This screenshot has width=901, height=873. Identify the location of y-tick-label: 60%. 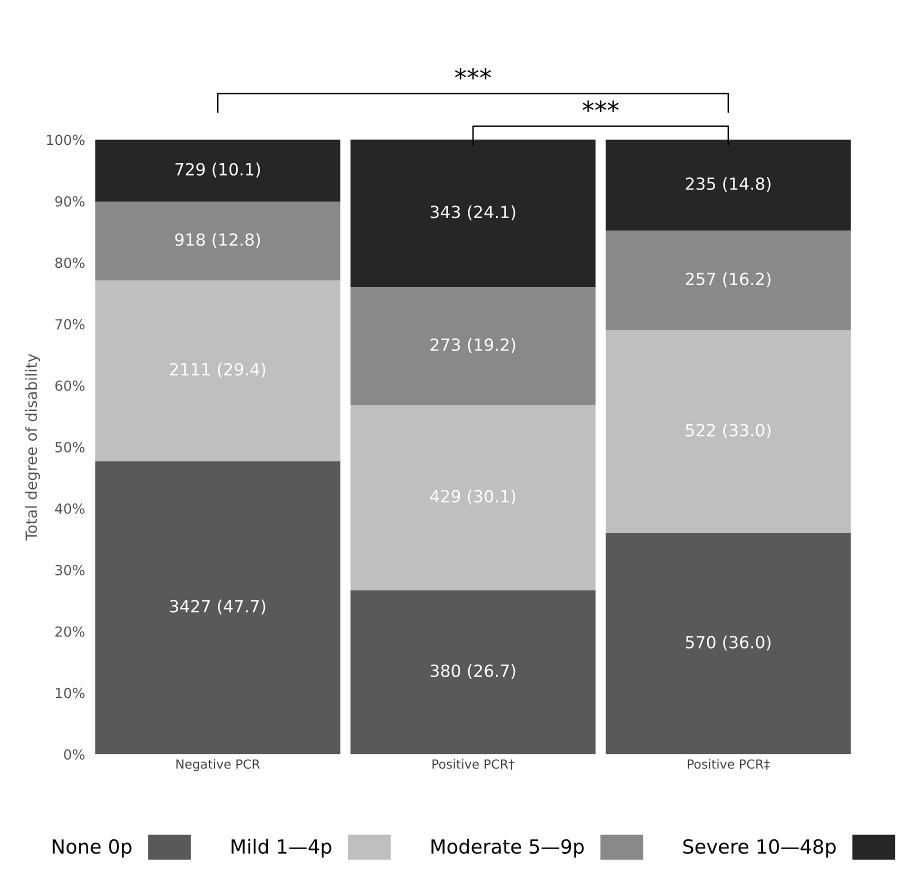
(69, 385).